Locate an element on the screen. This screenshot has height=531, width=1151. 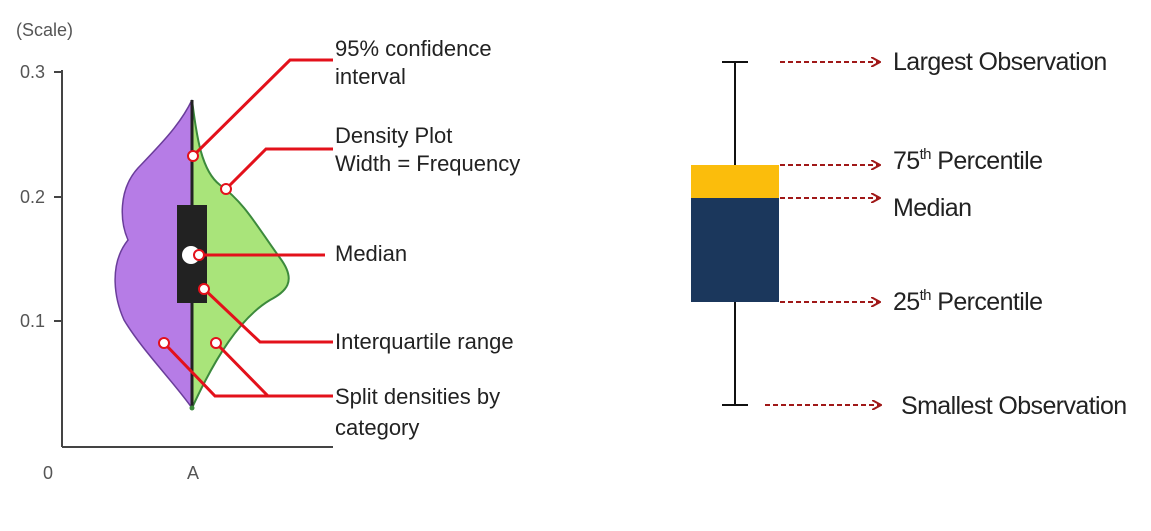
callout-lines is located at coordinates (247, 228).